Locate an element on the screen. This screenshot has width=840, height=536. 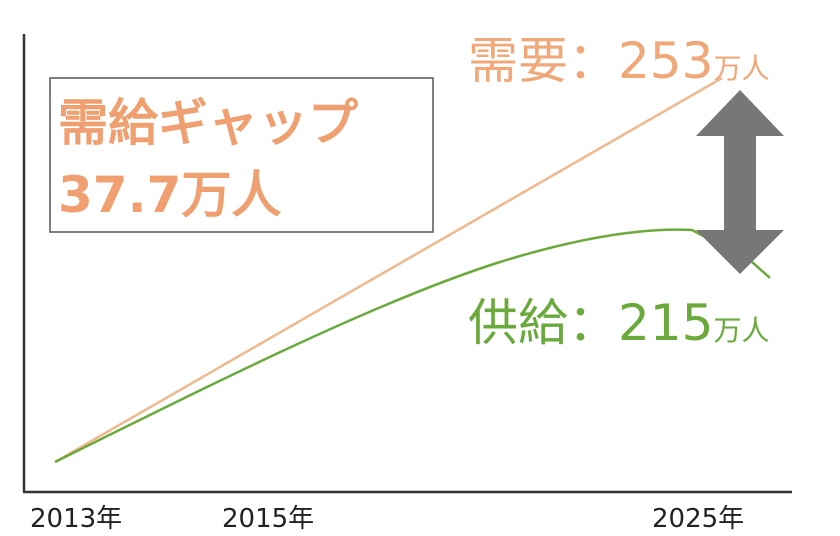
gap-box is located at coordinates (241, 155).